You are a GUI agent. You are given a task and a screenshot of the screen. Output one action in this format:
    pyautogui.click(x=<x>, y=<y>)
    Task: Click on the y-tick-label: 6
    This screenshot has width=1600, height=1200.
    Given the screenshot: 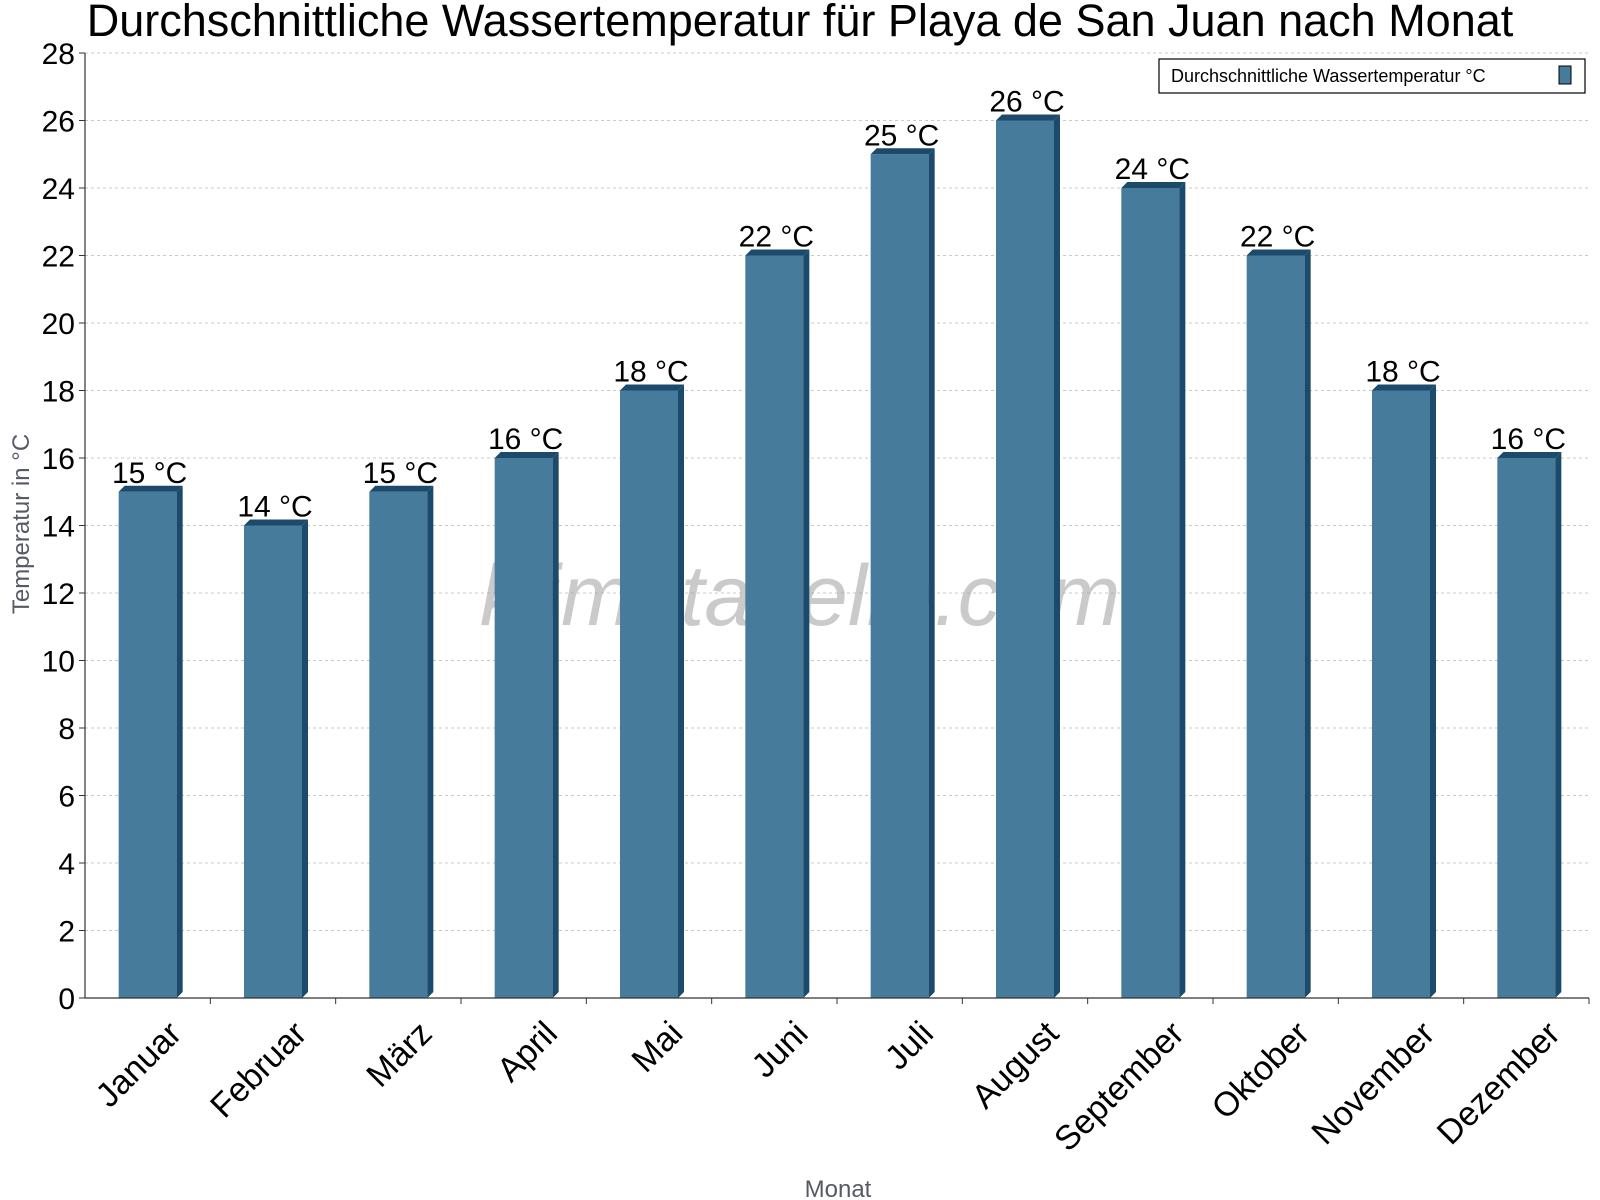 What is the action you would take?
    pyautogui.click(x=66, y=797)
    